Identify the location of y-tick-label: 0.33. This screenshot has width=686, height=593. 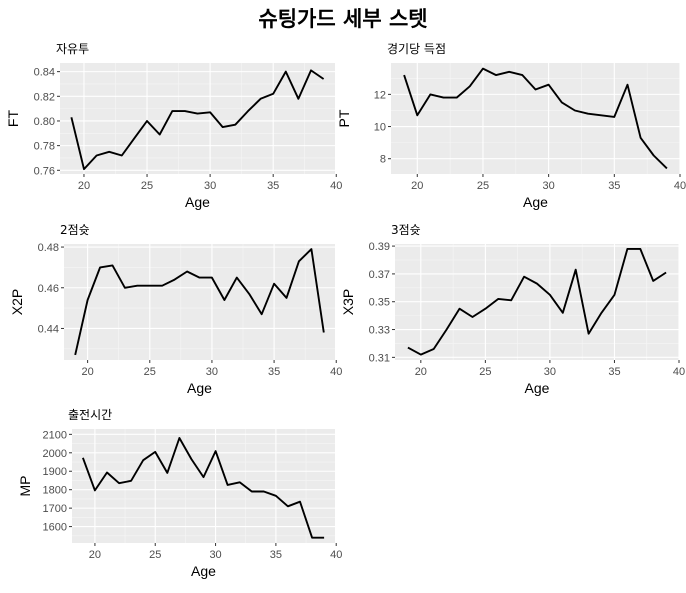
(379, 331).